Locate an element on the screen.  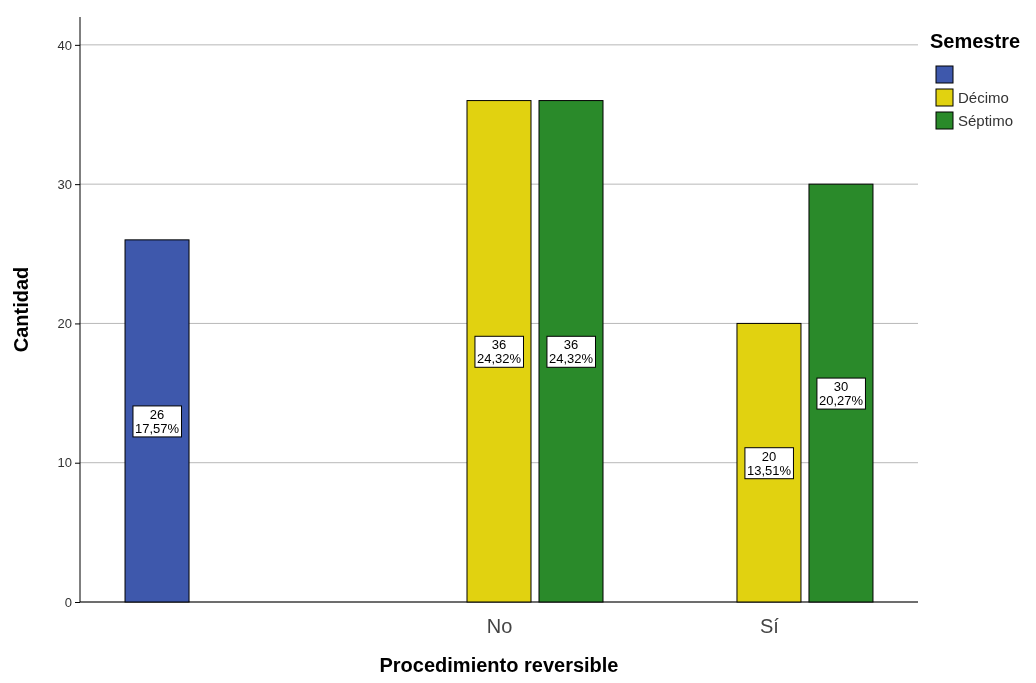
y-tick-label: 20 is located at coordinates (64, 324).